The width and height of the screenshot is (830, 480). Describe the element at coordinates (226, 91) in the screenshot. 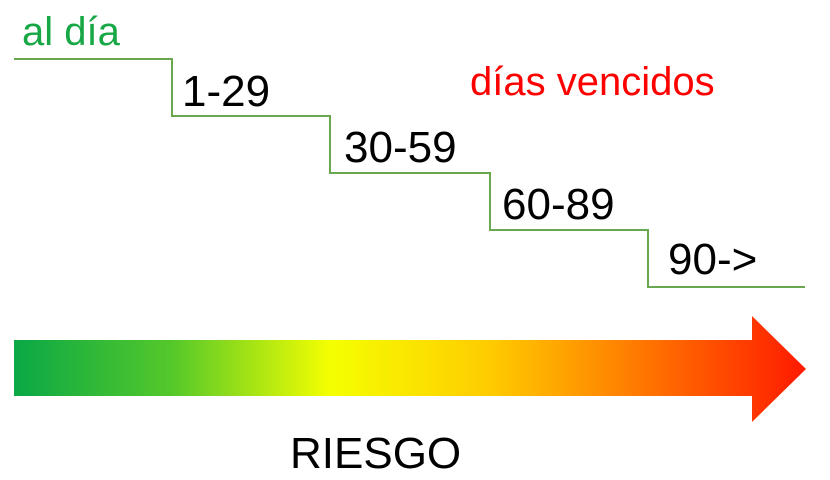

I see `bucket-label-1-29: 1-29` at that location.